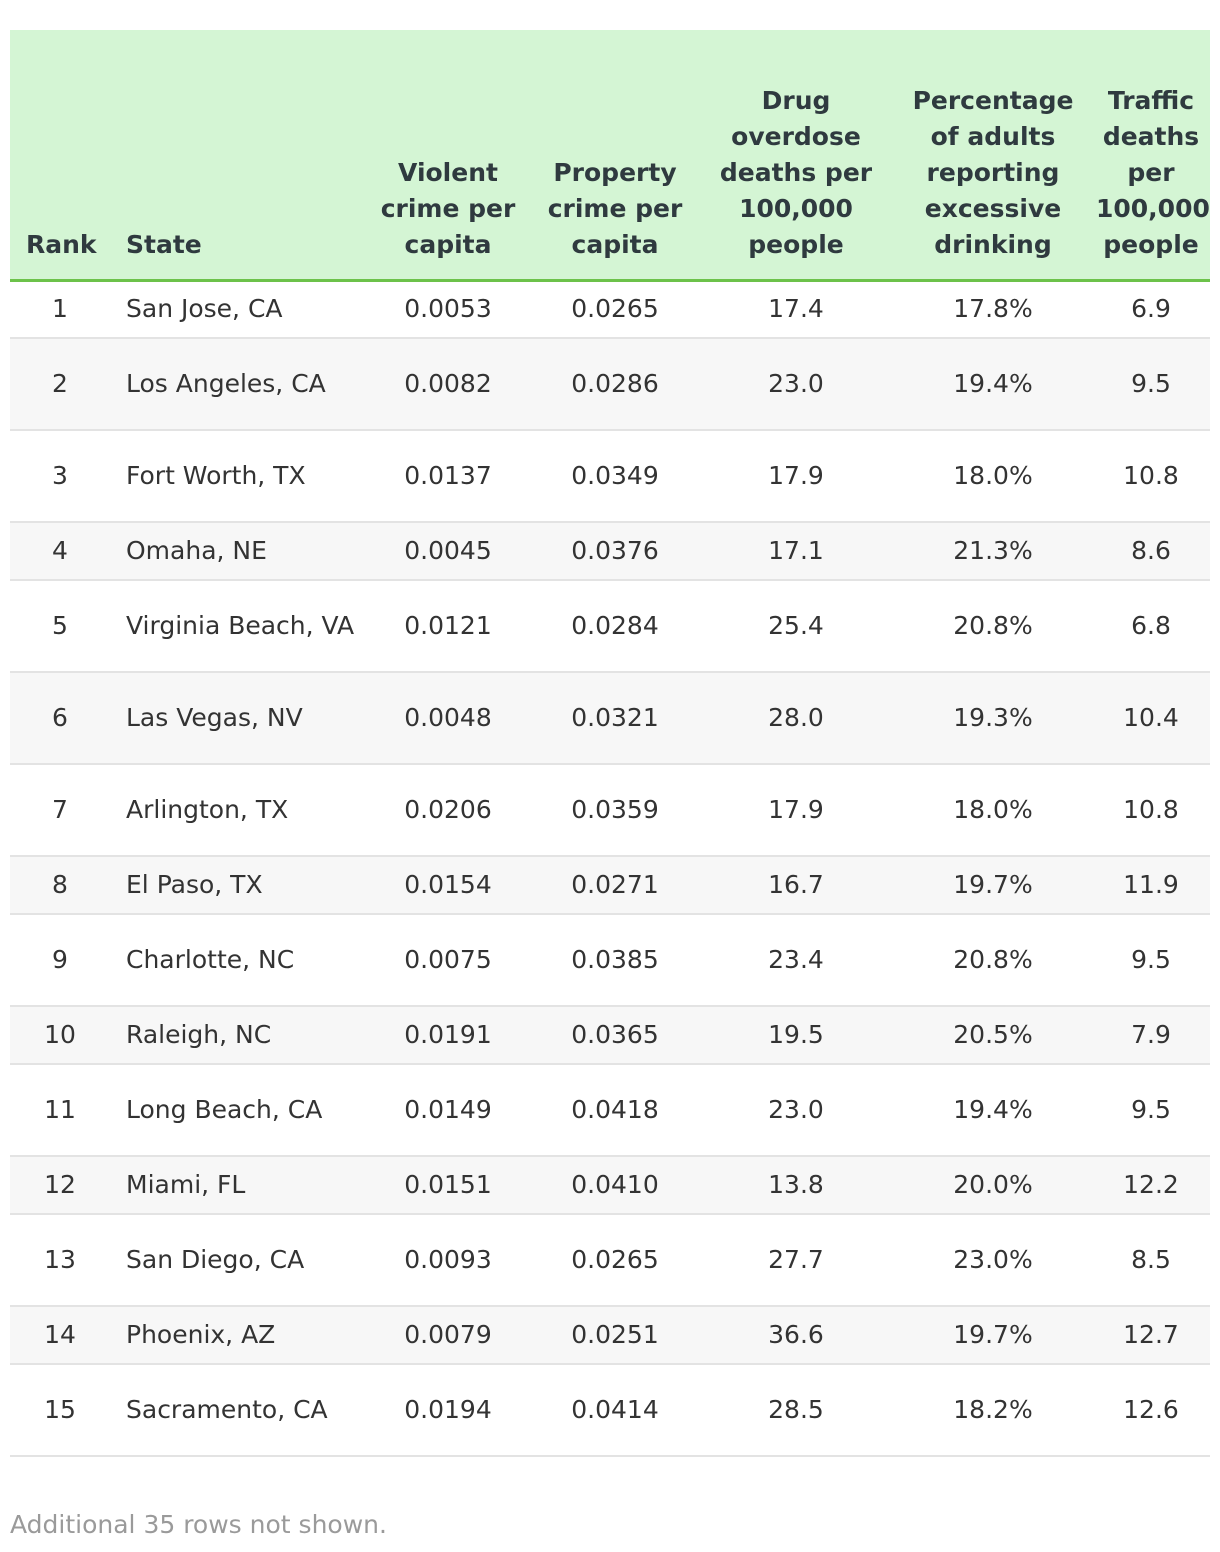 The image size is (1220, 1552). Describe the element at coordinates (615, 475) in the screenshot. I see `property-crime-cell: 0.0349` at that location.